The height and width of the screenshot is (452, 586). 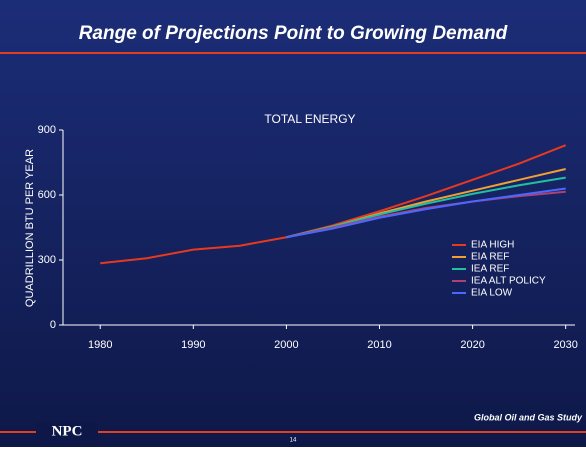 What do you see at coordinates (53, 325) in the screenshot?
I see `y-tick-label: 0` at bounding box center [53, 325].